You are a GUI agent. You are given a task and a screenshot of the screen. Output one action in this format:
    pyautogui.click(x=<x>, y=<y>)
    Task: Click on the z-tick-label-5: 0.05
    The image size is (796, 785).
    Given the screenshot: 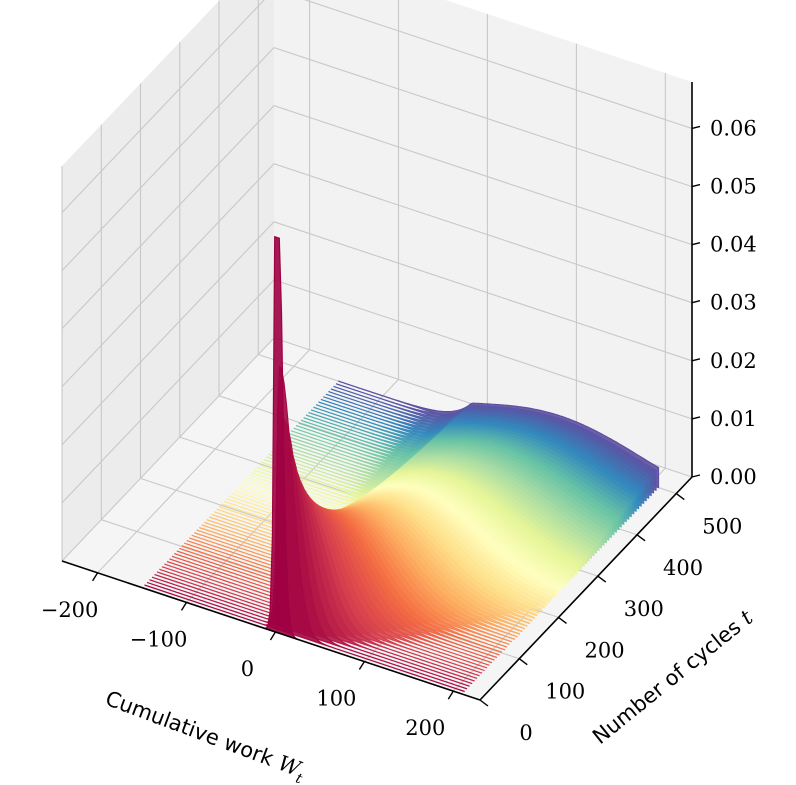 What is the action you would take?
    pyautogui.click(x=733, y=187)
    